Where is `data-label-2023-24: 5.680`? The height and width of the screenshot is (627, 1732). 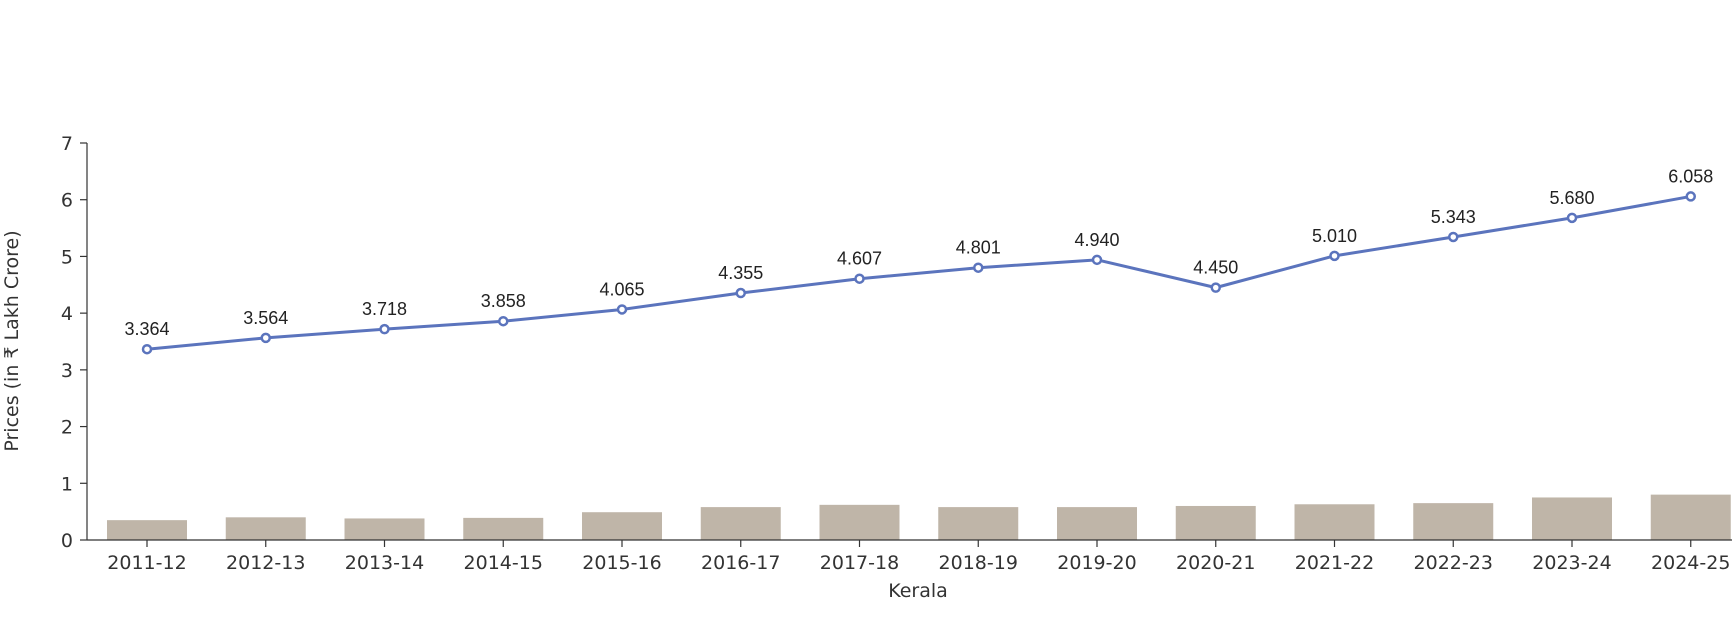 data-label-2023-24: 5.680 is located at coordinates (1571, 198).